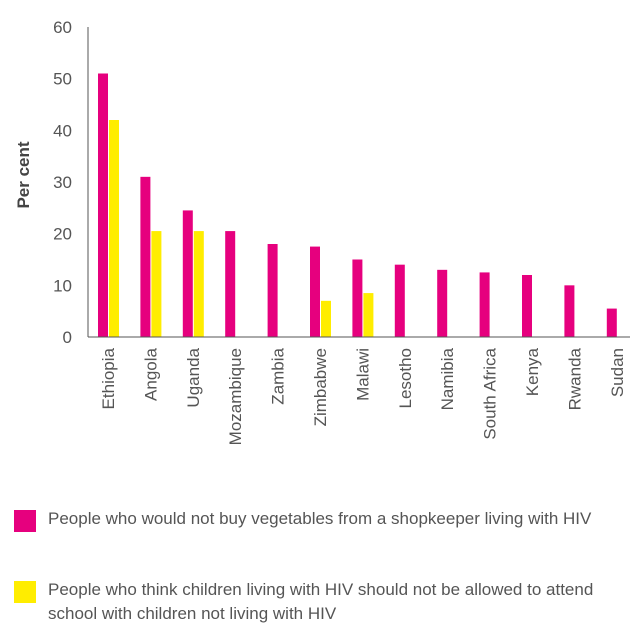 This screenshot has height=626, width=630. What do you see at coordinates (62, 79) in the screenshot?
I see `y-tick-label: 50` at bounding box center [62, 79].